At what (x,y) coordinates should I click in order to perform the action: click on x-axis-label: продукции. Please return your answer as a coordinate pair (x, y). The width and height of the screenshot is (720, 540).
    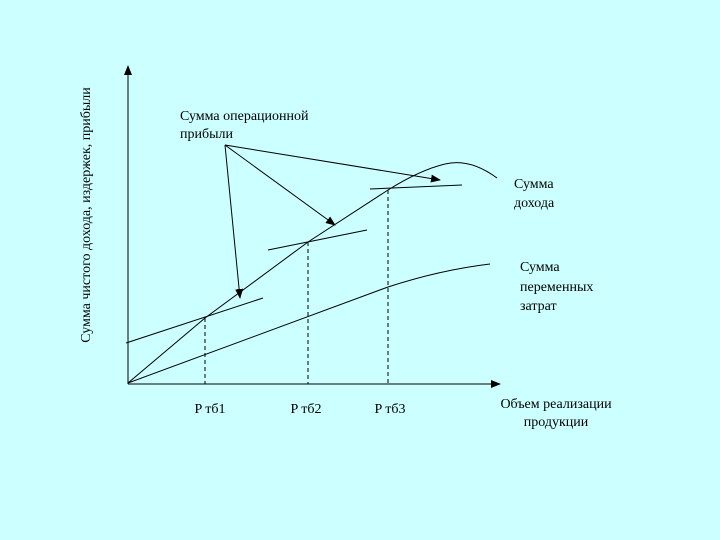
    Looking at the image, I should click on (556, 422).